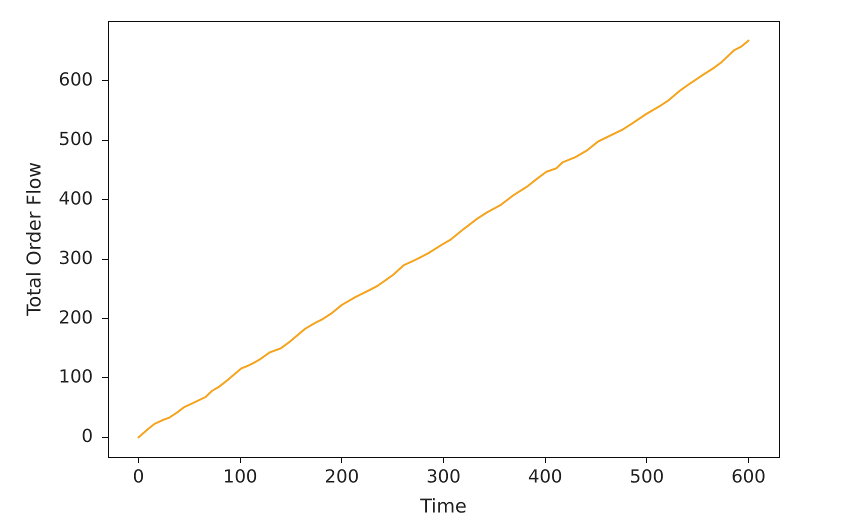  What do you see at coordinates (75, 80) in the screenshot?
I see `y-tick-label: 600` at bounding box center [75, 80].